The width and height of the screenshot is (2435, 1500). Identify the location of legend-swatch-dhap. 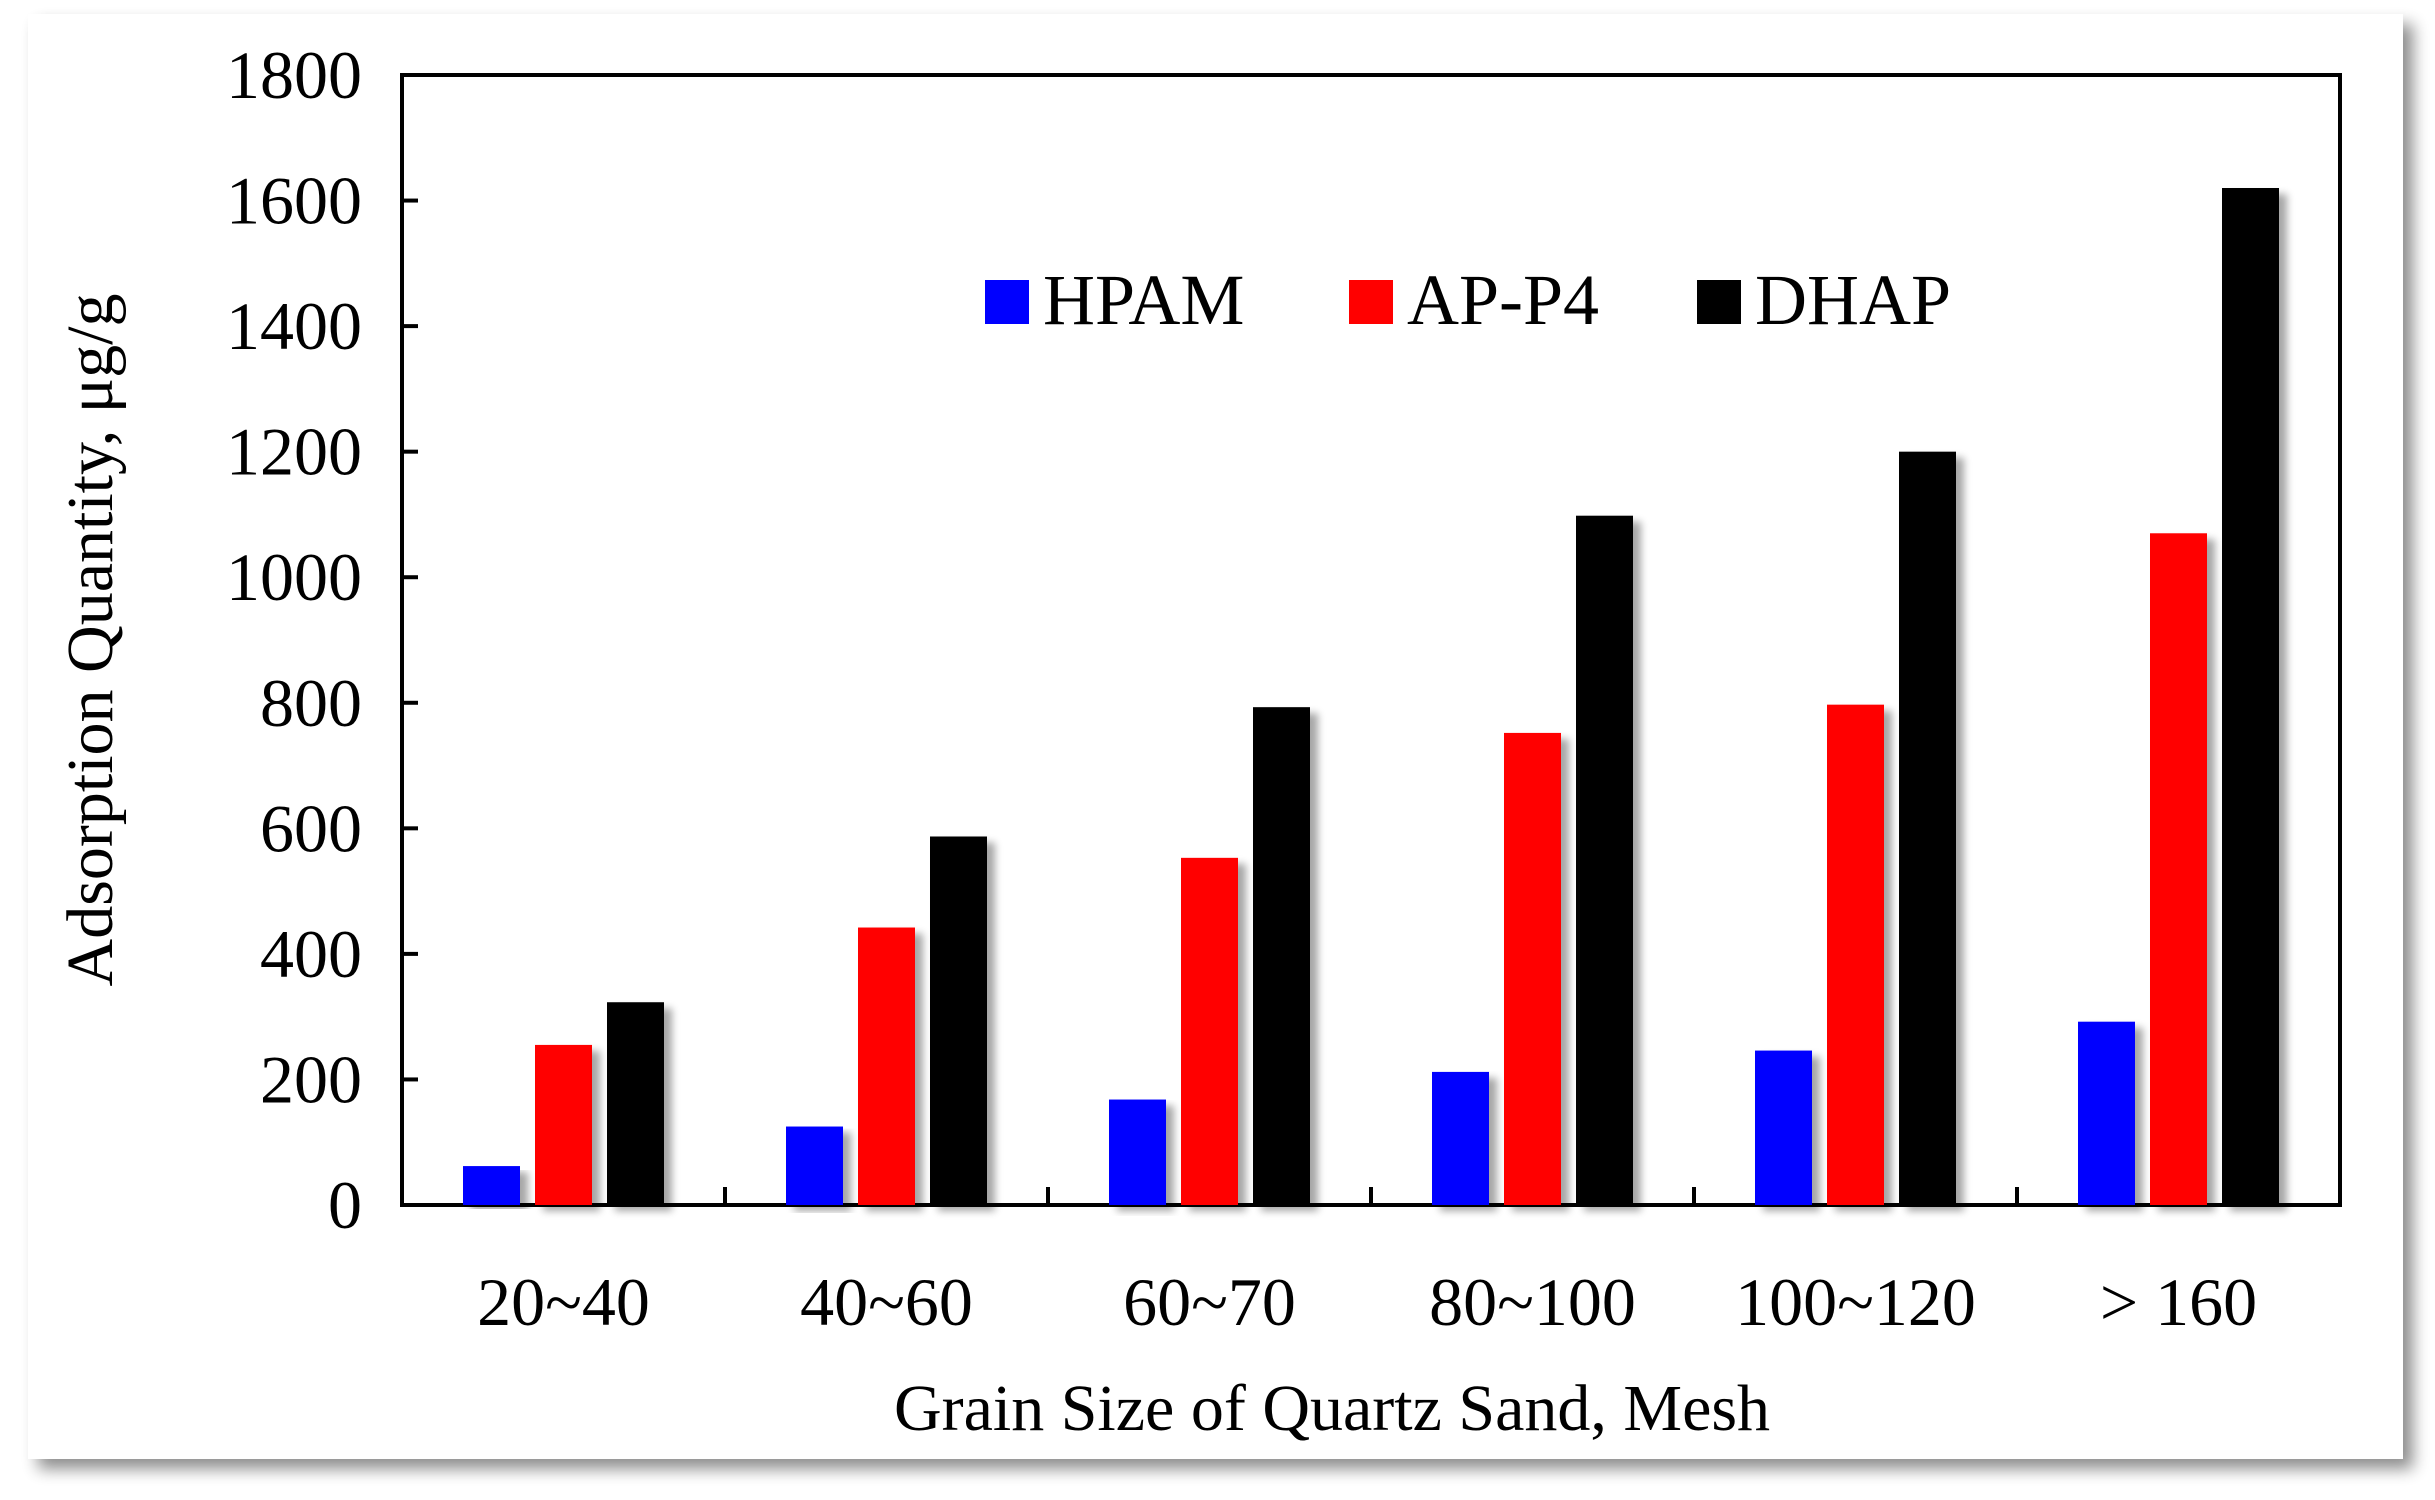
(1719, 302).